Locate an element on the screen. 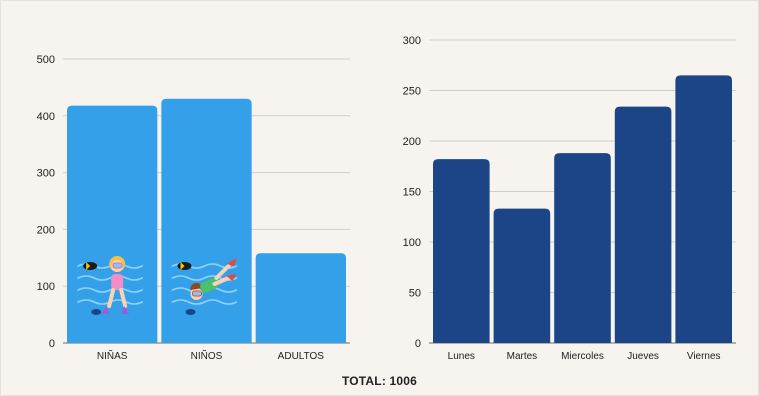 This screenshot has width=759, height=396. category-label: NIÑAS is located at coordinates (112, 355).